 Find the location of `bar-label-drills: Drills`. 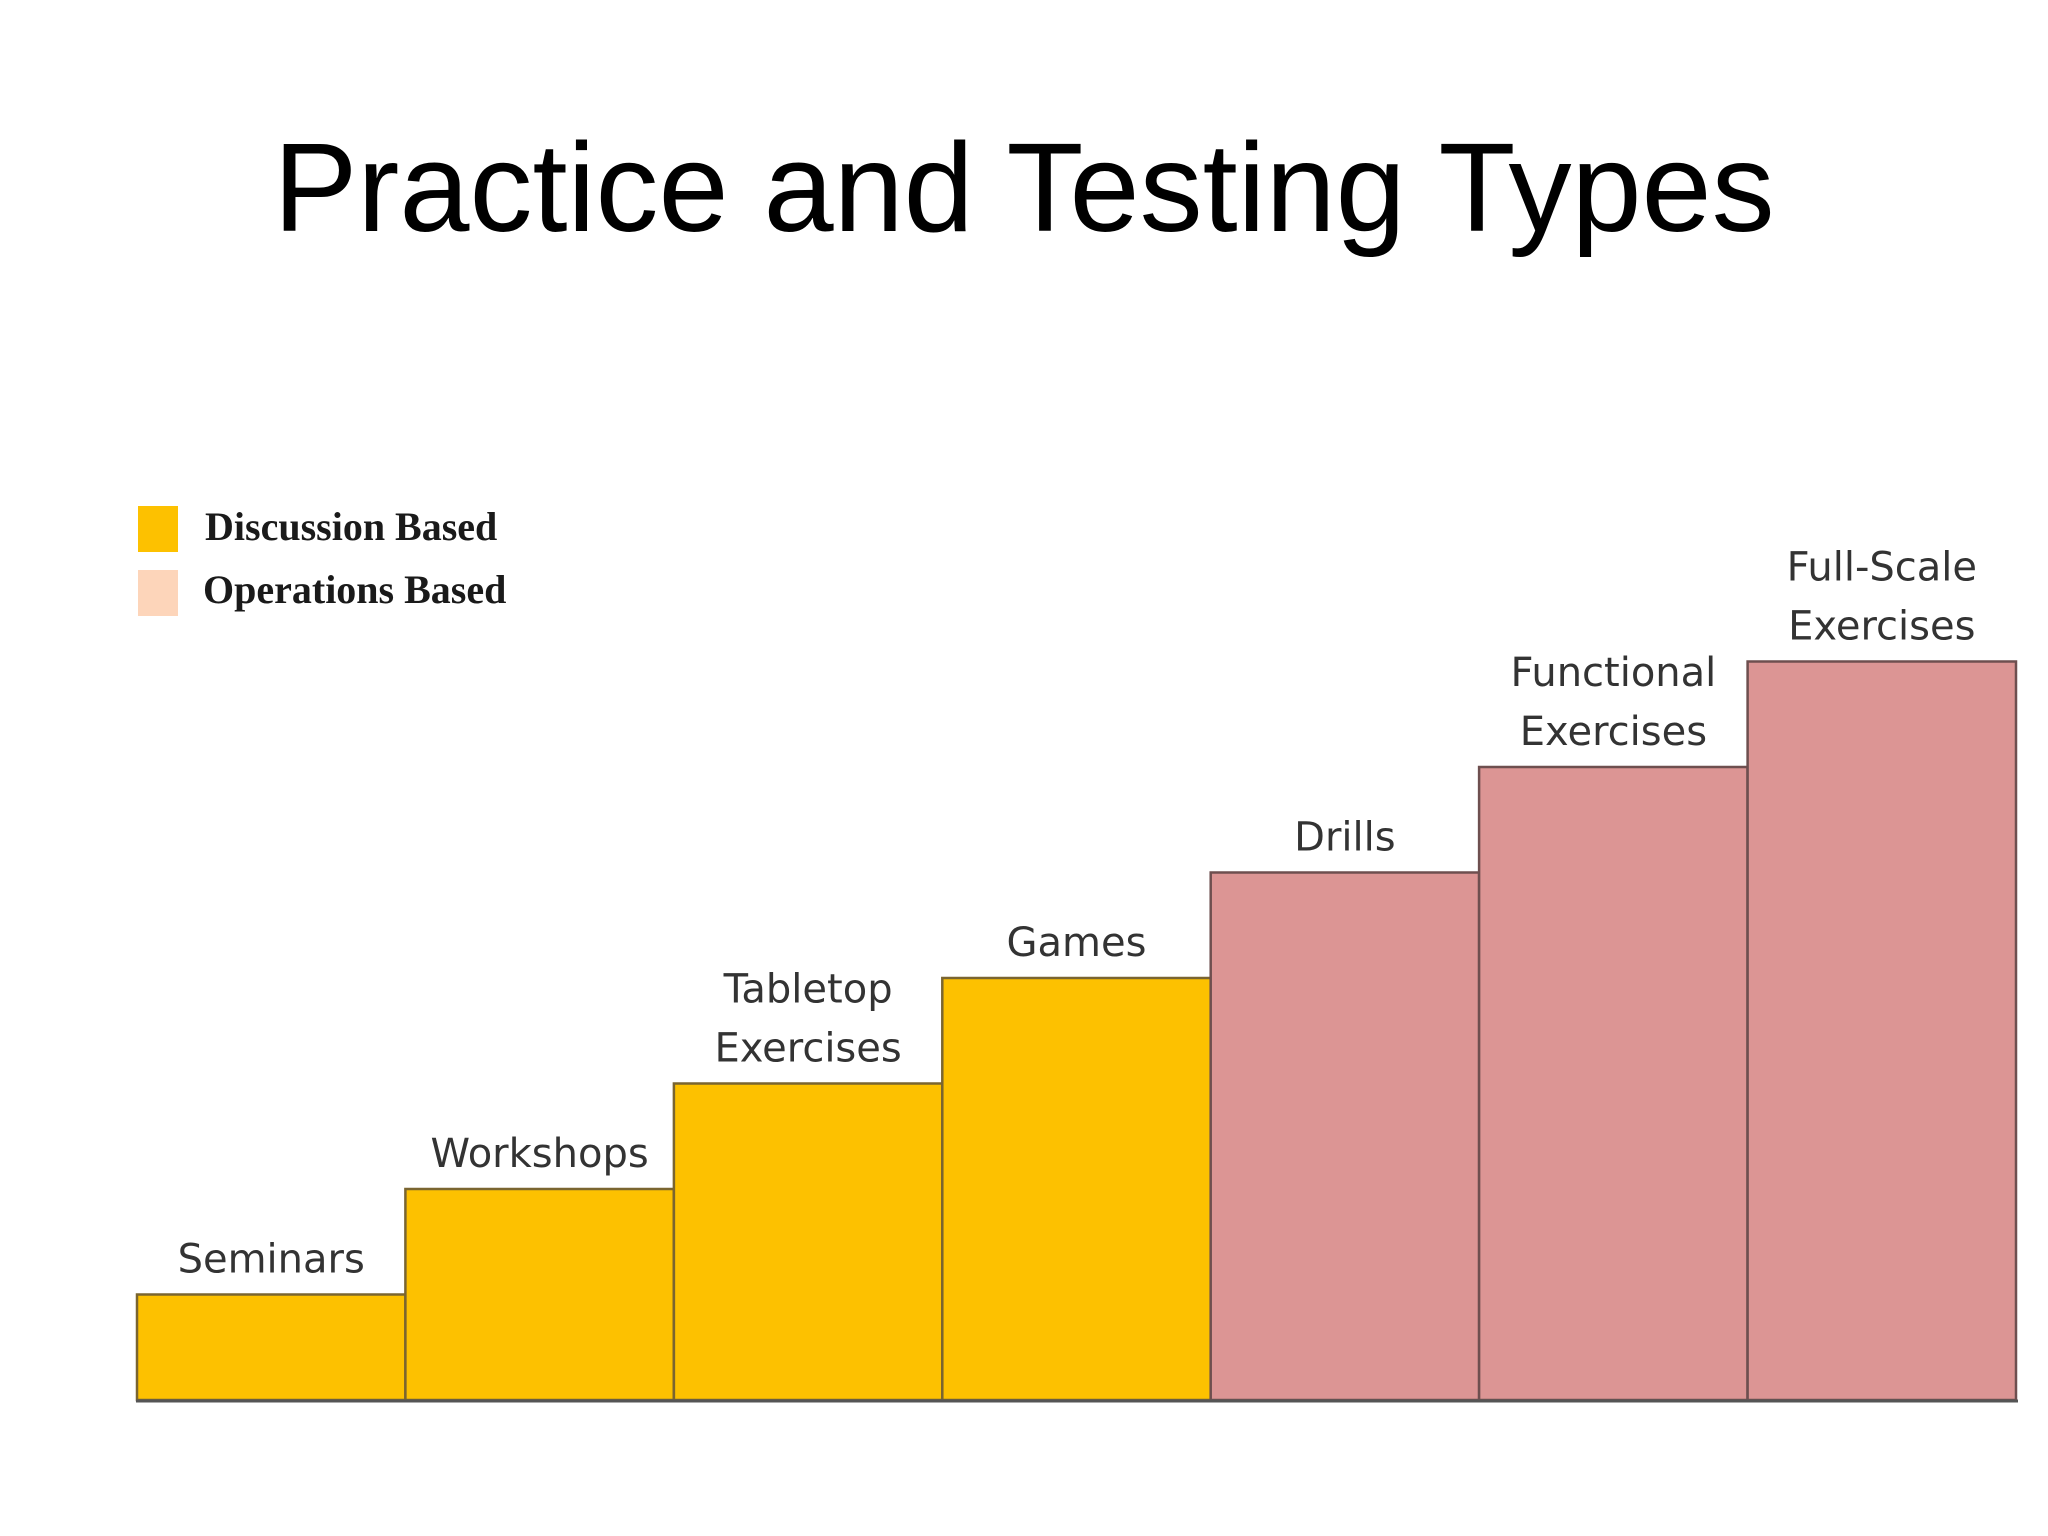

bar-label-drills: Drills is located at coordinates (1344, 838).